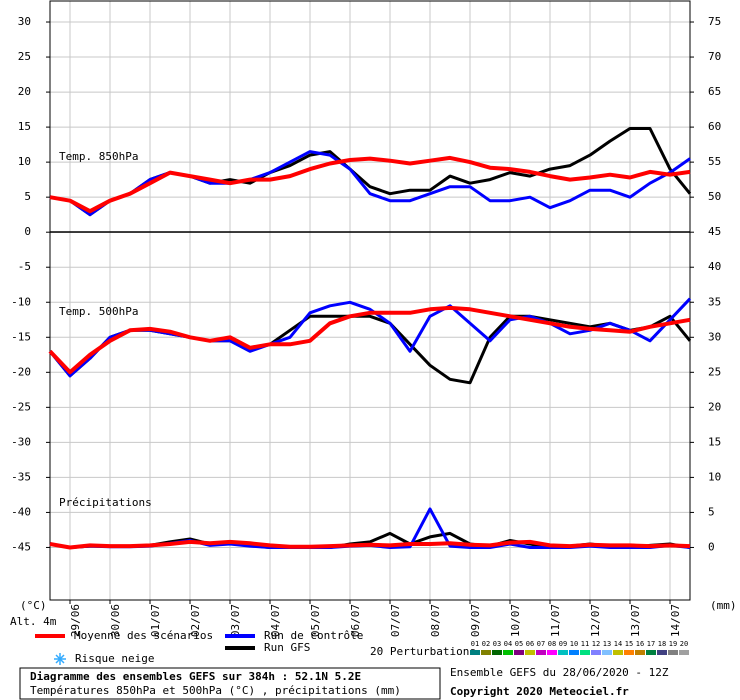 Image resolution: width=740 pixels, height=700 pixels. I want to click on caption-box, so click(230, 683).